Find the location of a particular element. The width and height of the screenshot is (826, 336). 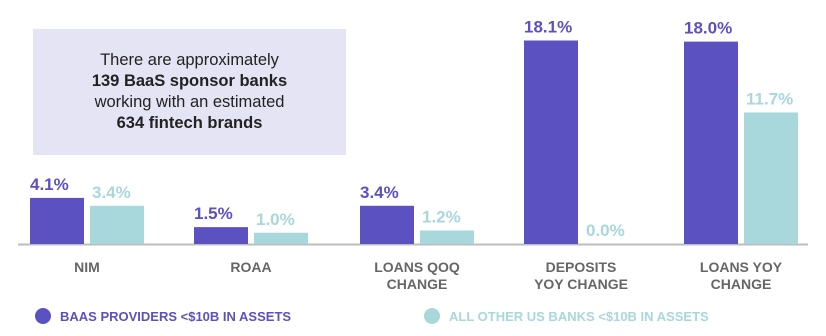

callout-line-2: 139 BaaS sponsor banks is located at coordinates (189, 81).